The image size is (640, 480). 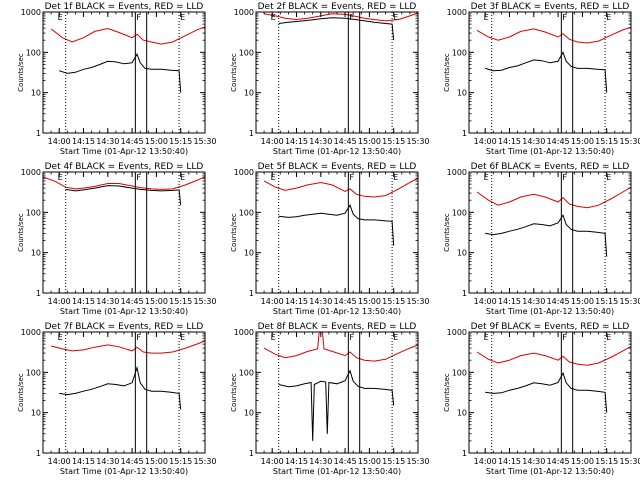 What do you see at coordinates (550, 167) in the screenshot?
I see `panel-title: Det 6f BLACK = Events, RED = LLD` at bounding box center [550, 167].